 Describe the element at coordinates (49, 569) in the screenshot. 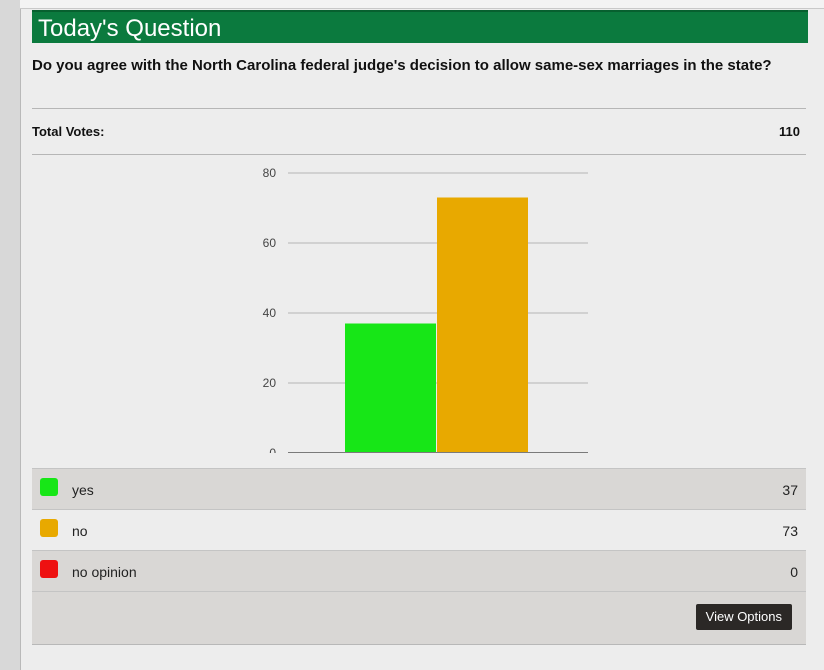

I see `no-opinion-color-swatch` at that location.